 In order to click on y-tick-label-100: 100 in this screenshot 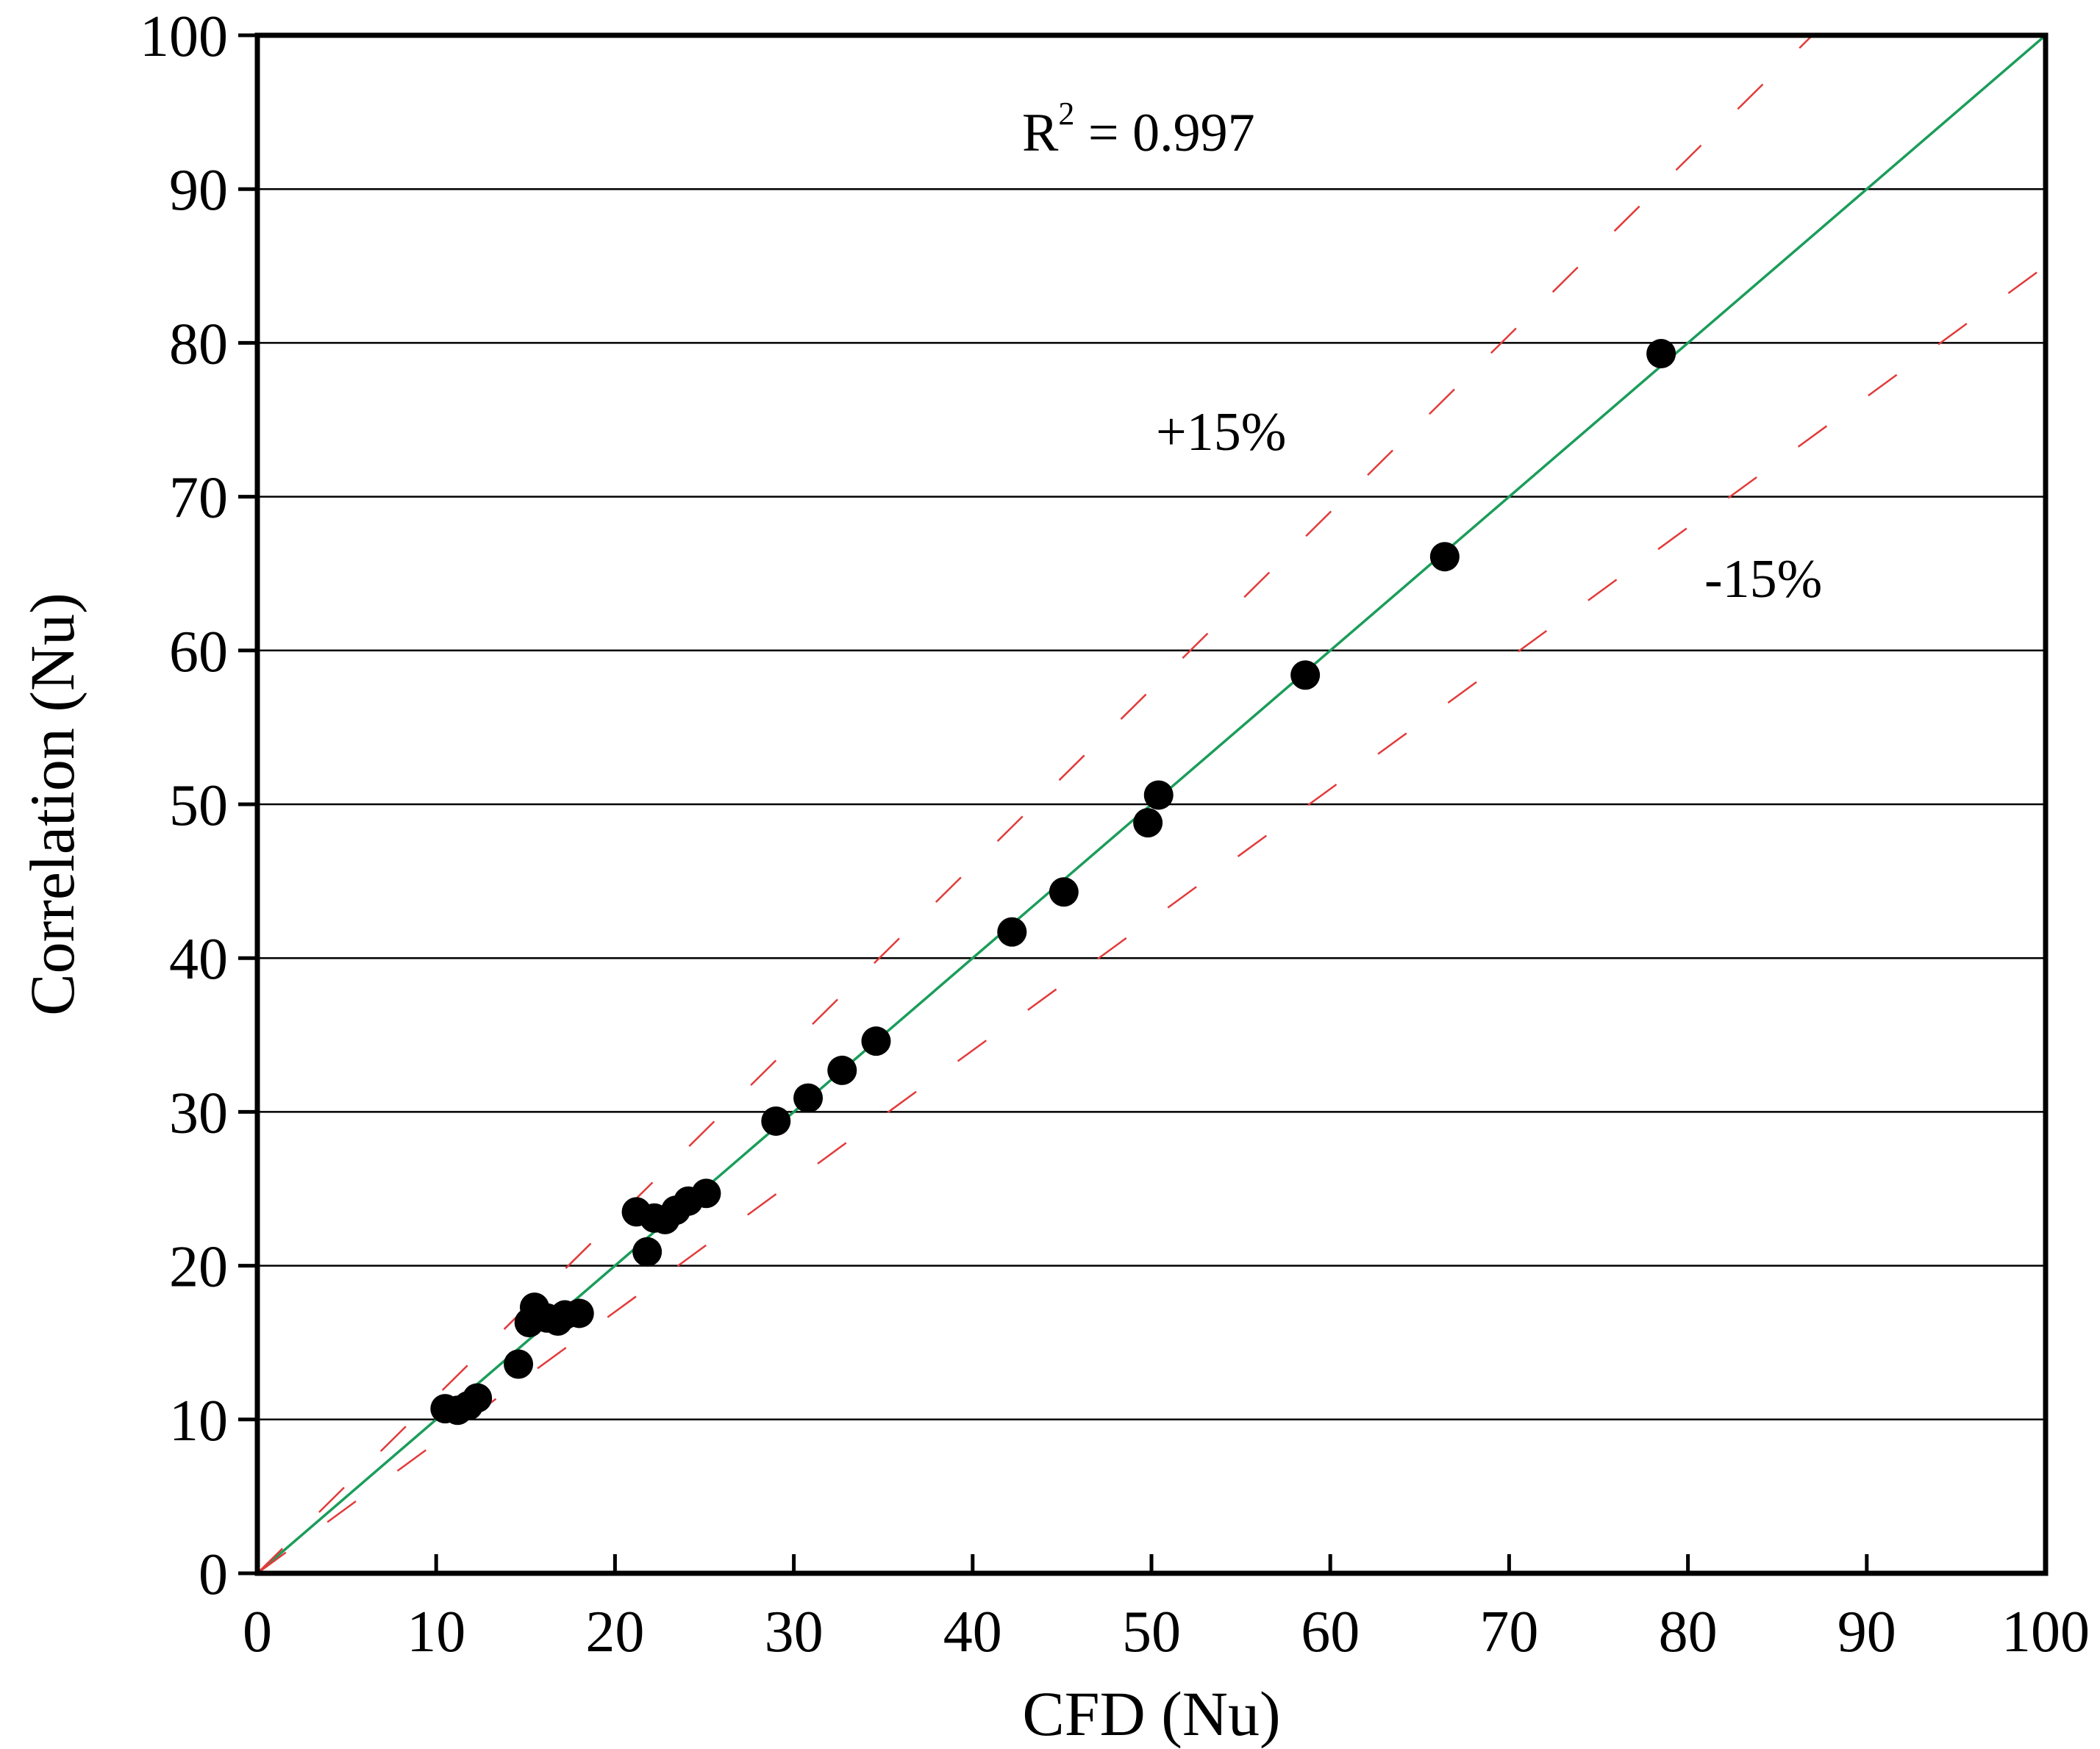, I will do `click(184, 36)`.